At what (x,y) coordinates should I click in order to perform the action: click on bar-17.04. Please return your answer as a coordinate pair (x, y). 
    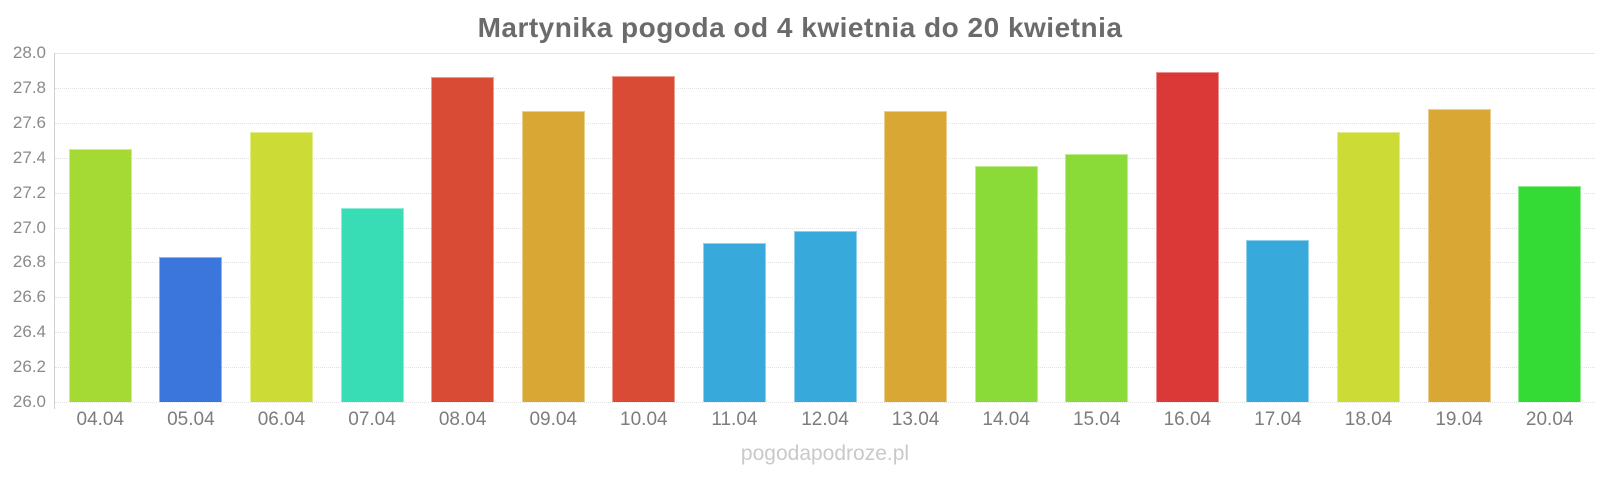
    Looking at the image, I should click on (1278, 320).